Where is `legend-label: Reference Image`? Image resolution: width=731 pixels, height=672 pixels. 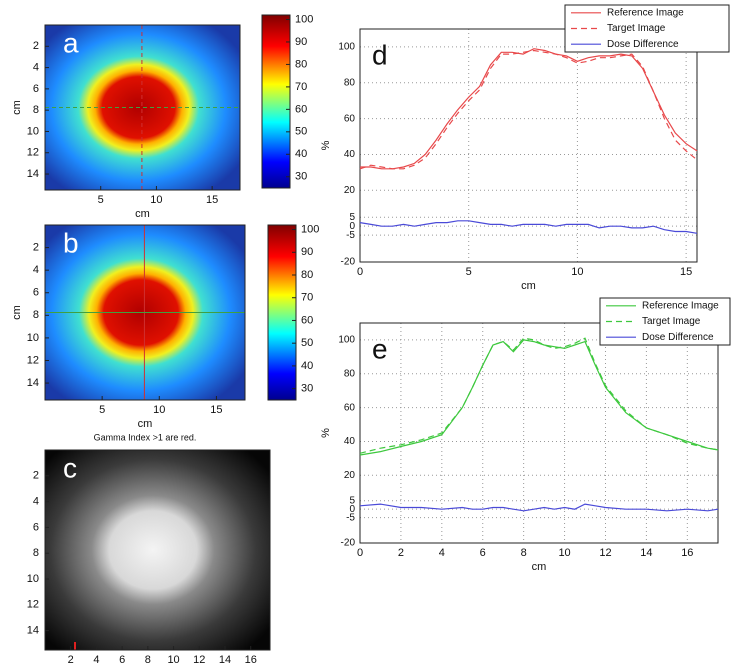
legend-label: Reference Image is located at coordinates (680, 305).